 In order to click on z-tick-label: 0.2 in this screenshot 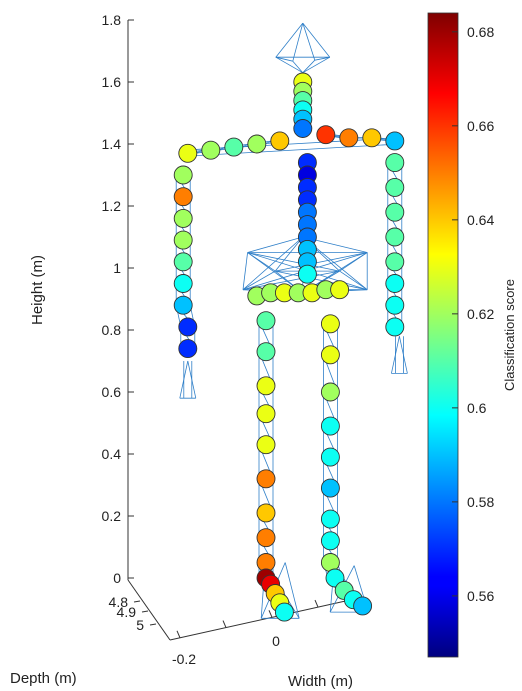, I will do `click(112, 516)`.